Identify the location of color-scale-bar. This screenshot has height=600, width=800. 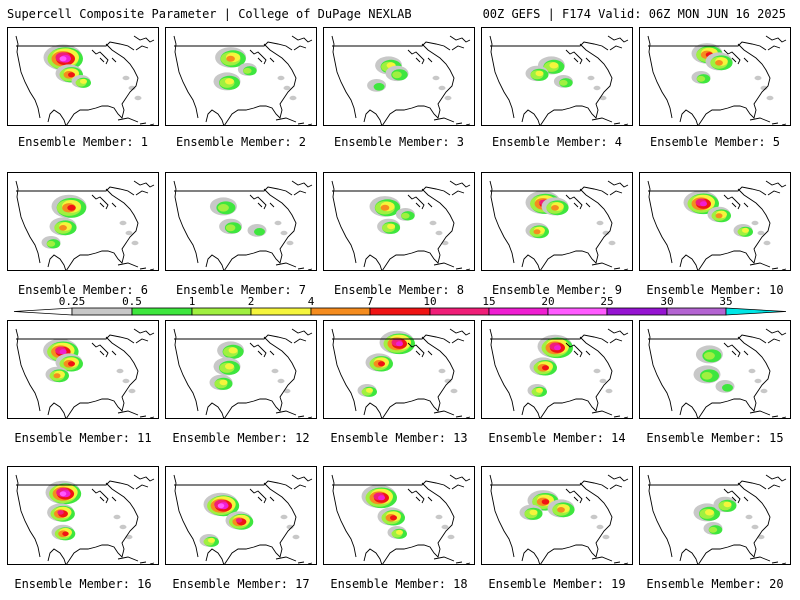
(400, 311).